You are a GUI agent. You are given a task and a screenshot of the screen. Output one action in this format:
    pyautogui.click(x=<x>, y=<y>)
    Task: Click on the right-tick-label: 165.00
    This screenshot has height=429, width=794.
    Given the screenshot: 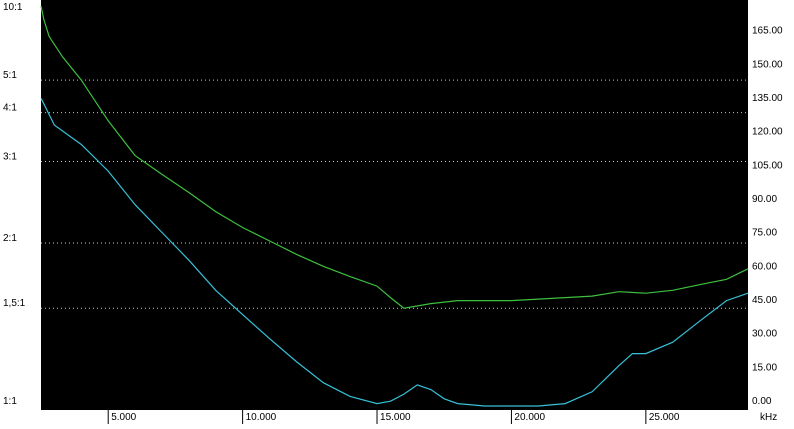 What is the action you would take?
    pyautogui.click(x=767, y=31)
    